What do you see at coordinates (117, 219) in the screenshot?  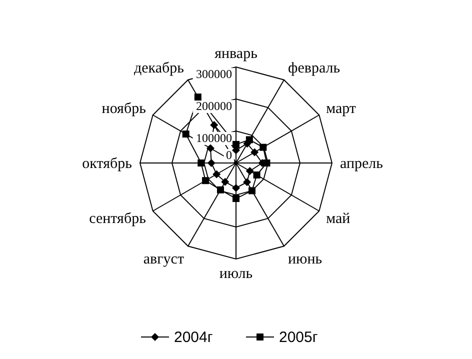 I see `spoke-label: сентябрь` at bounding box center [117, 219].